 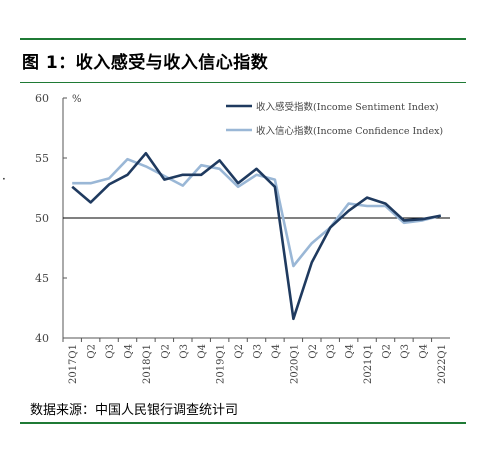 What do you see at coordinates (42, 338) in the screenshot?
I see `y-tick-label: 40` at bounding box center [42, 338].